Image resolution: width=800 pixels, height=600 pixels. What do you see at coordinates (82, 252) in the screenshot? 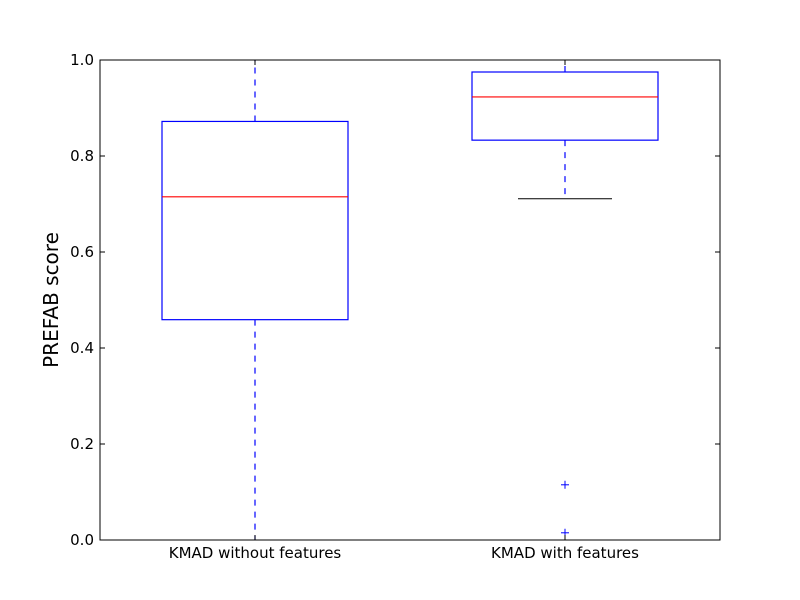
I see `y-tick-label: 0.6` at bounding box center [82, 252].